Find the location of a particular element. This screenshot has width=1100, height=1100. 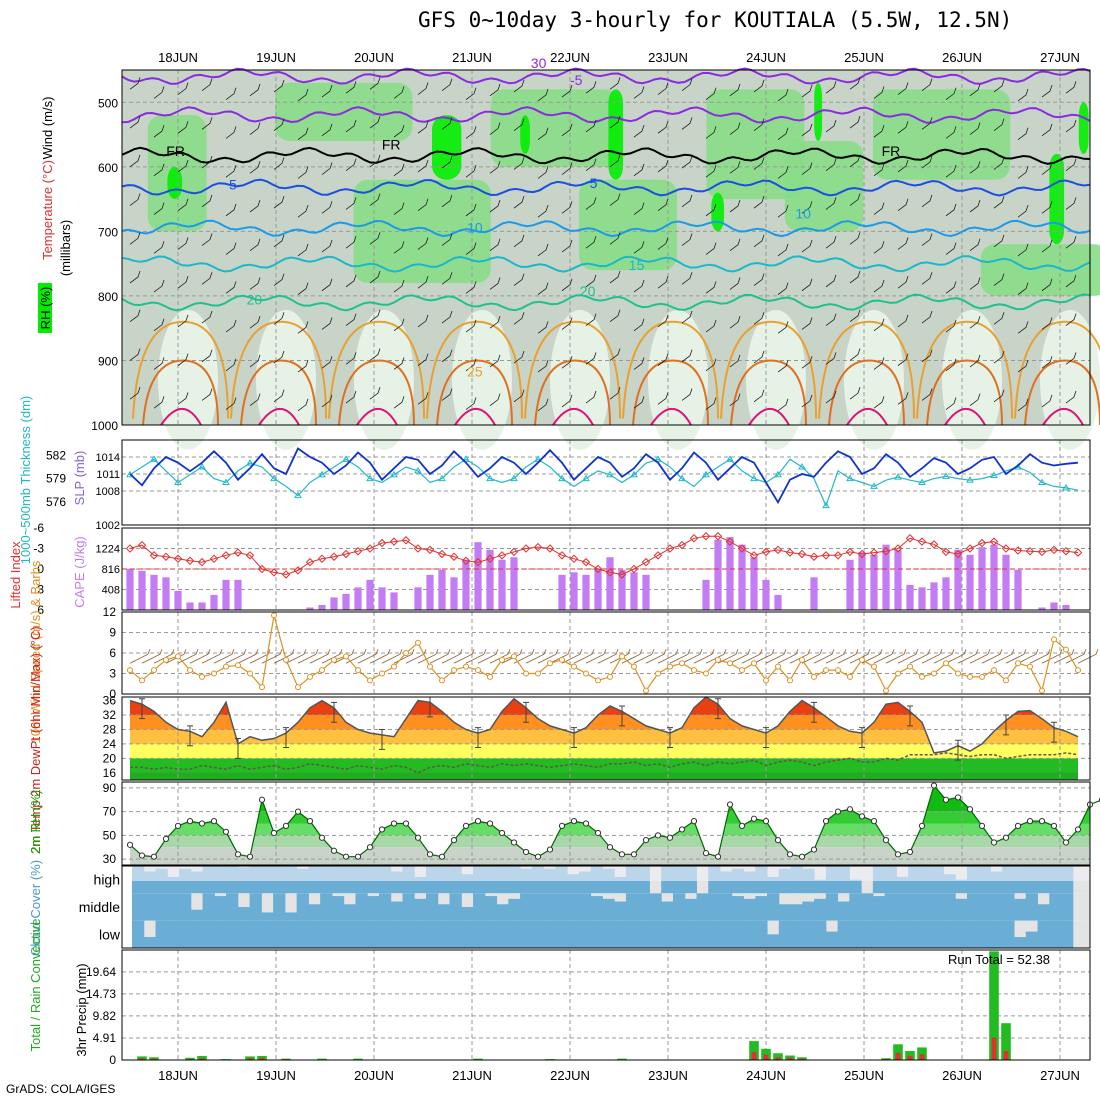

precip-legend: Total / Rain Convective is located at coordinates (35, 985).